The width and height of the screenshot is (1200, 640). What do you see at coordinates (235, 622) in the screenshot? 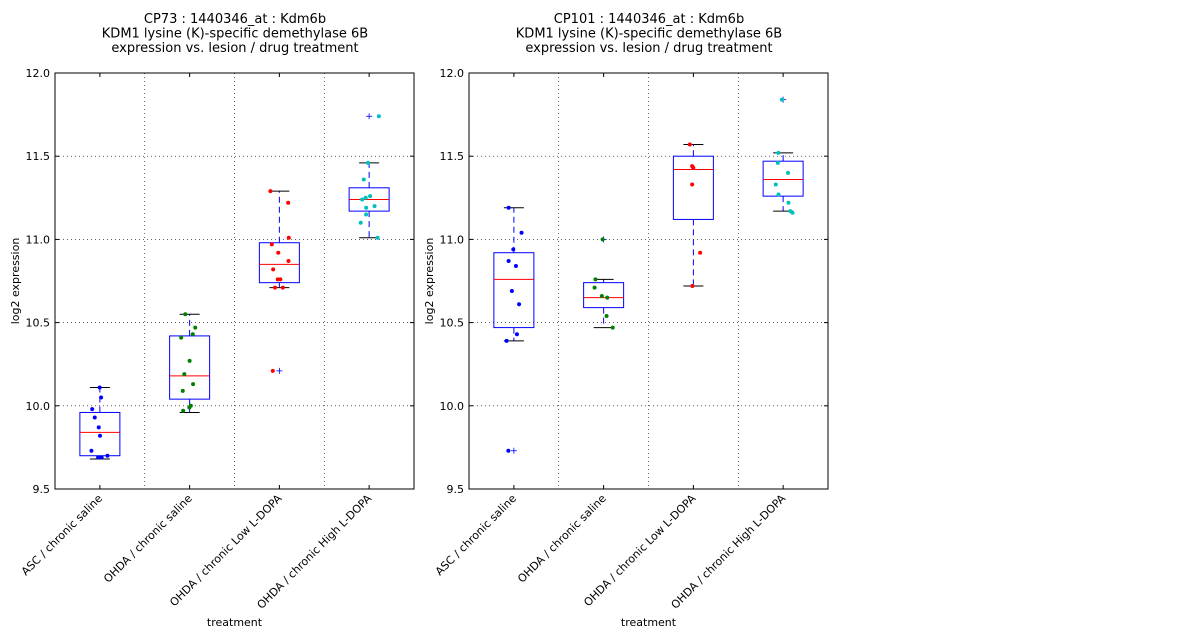
I see `x-axis-label: treatment` at bounding box center [235, 622].